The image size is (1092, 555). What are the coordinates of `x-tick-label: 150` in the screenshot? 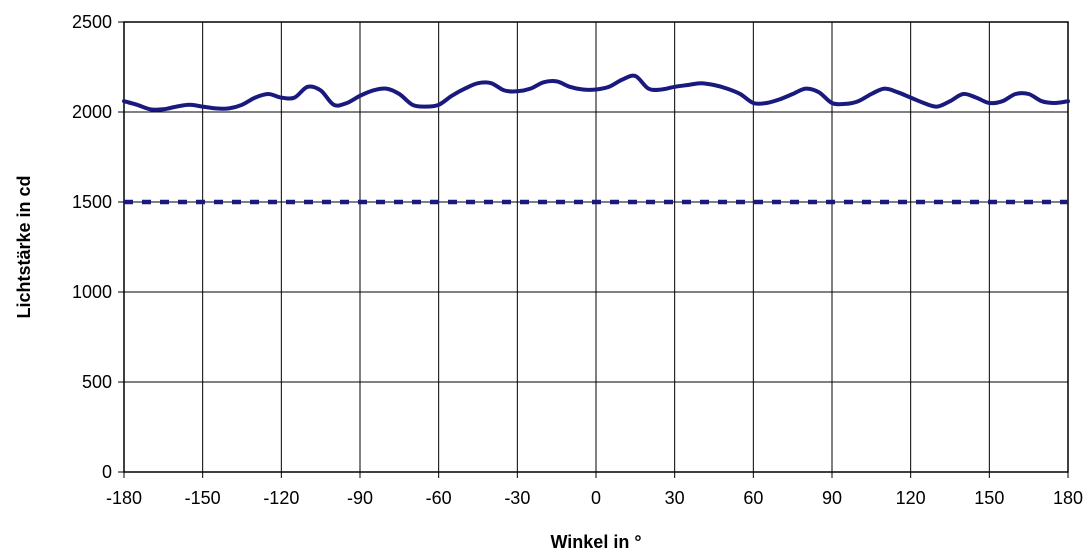 It's located at (989, 498).